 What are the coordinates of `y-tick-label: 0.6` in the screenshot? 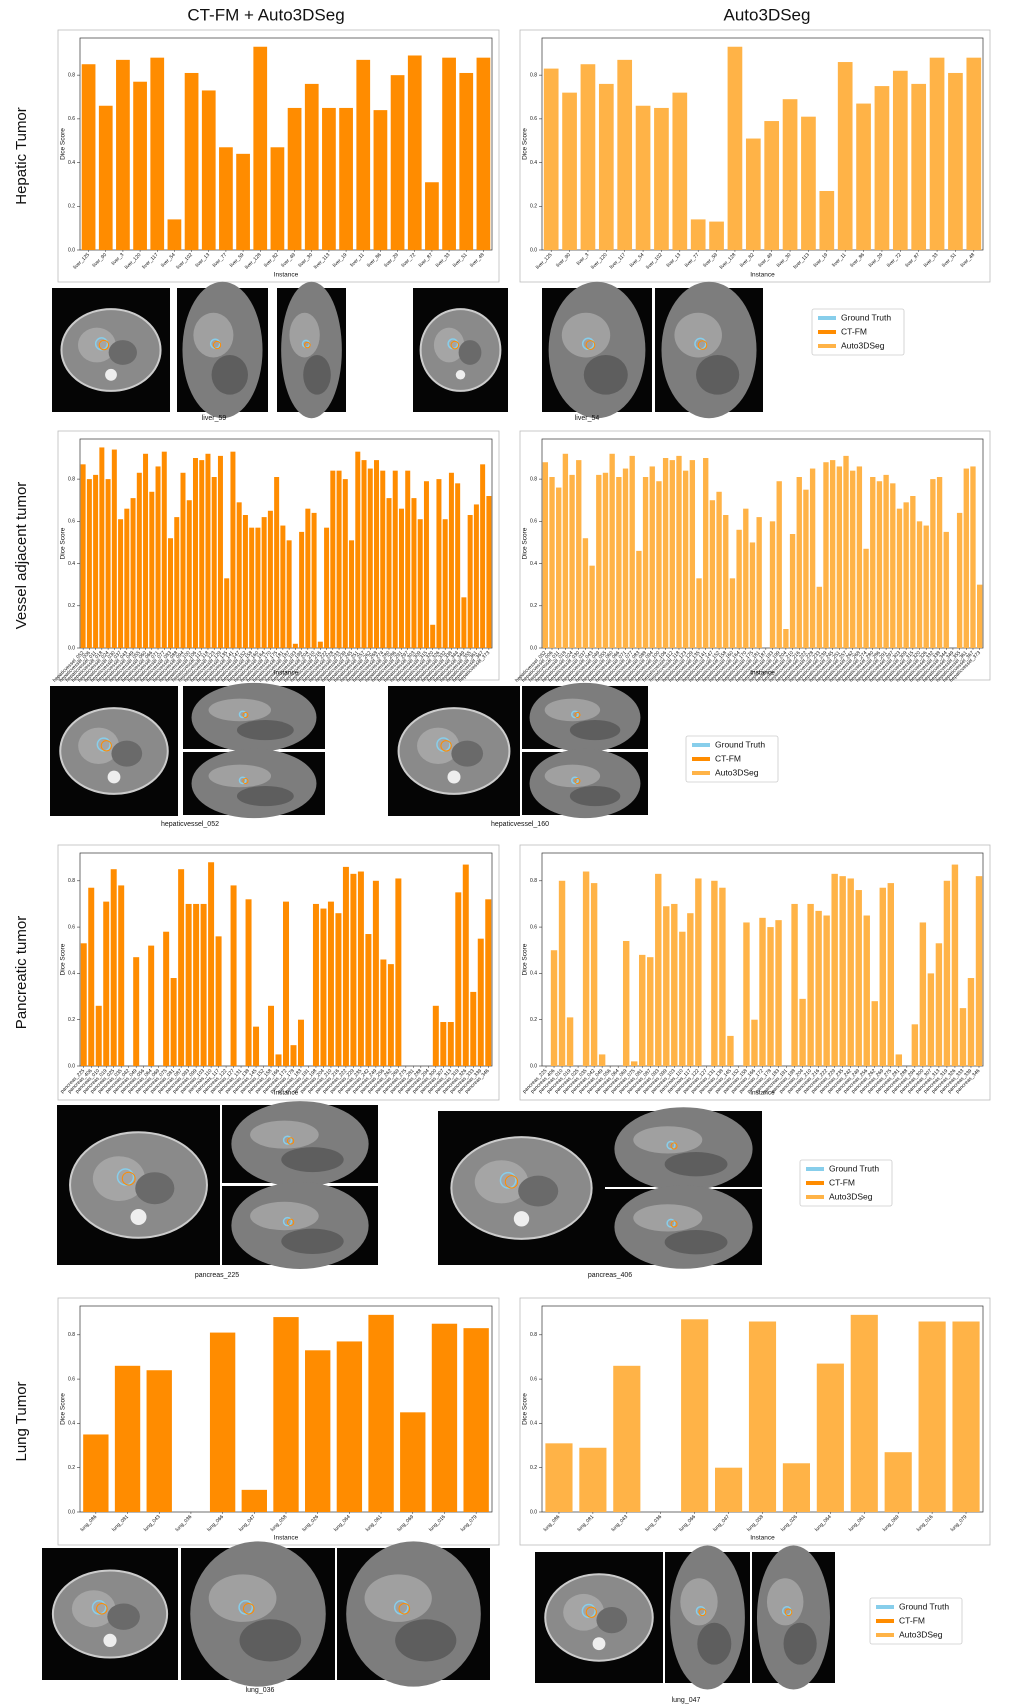 It's located at (533, 927).